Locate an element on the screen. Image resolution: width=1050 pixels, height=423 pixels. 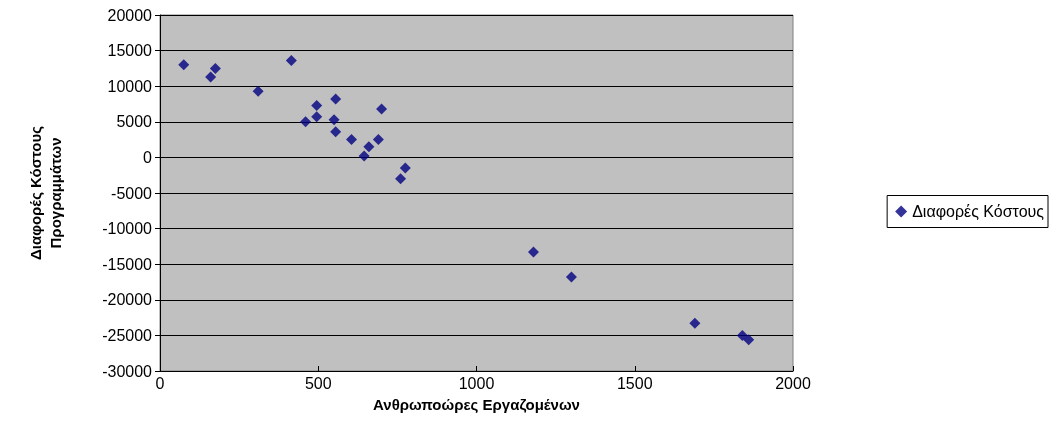
y-tick-label: -25000 is located at coordinates (127, 335).